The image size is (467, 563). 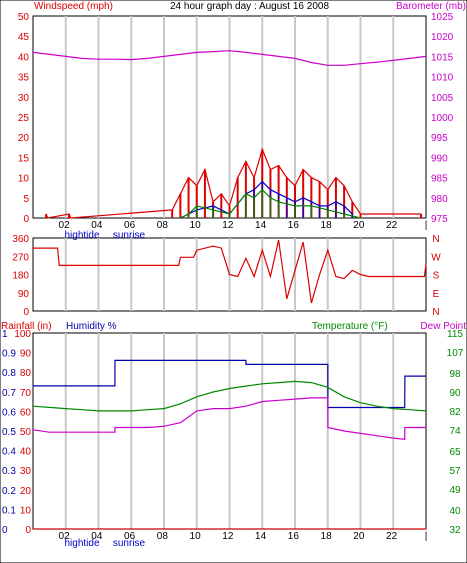 What do you see at coordinates (24, 78) in the screenshot?
I see `wind-tick-label: 35` at bounding box center [24, 78].